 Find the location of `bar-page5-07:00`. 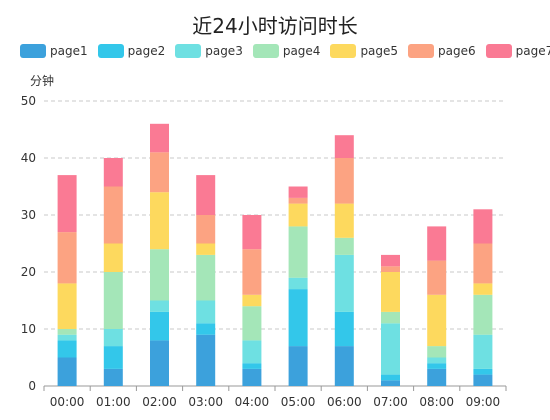

bar-page5-07:00 is located at coordinates (390, 292).